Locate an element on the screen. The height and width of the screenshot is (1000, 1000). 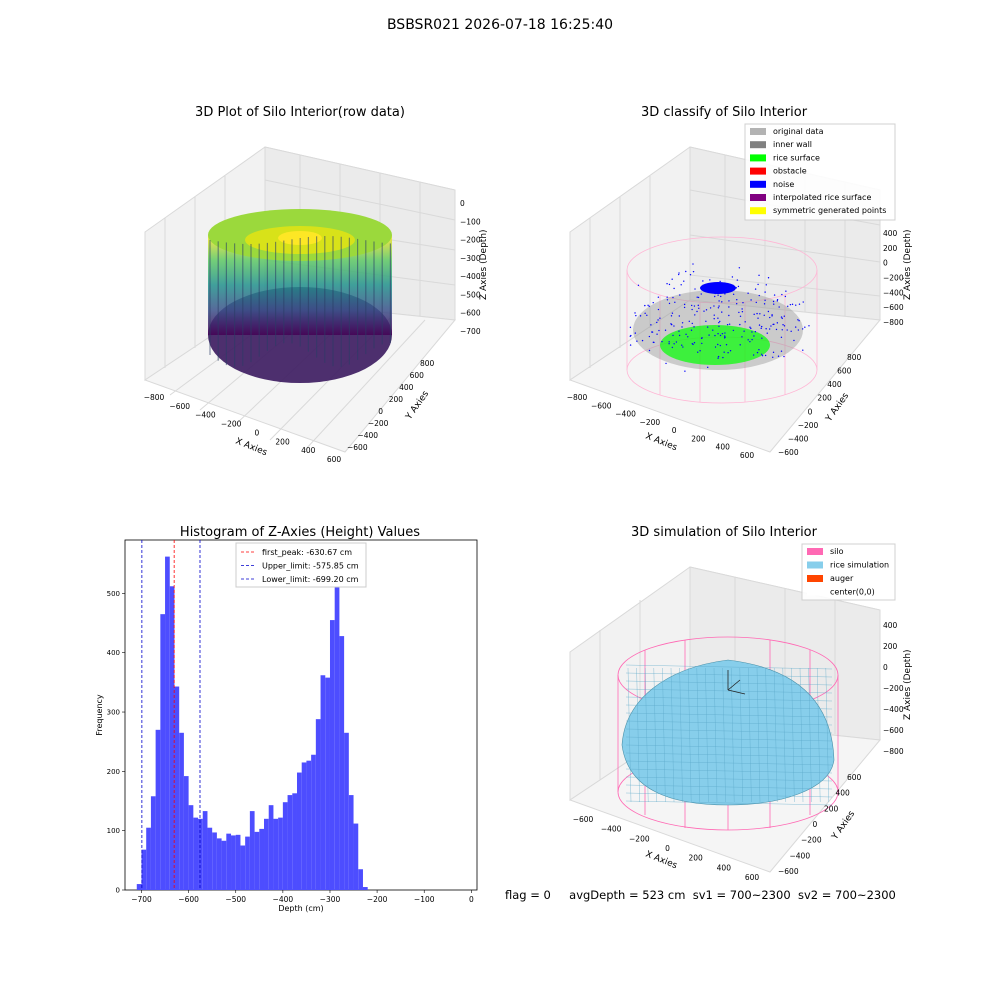
x-tick-label: 400 is located at coordinates (723, 447).